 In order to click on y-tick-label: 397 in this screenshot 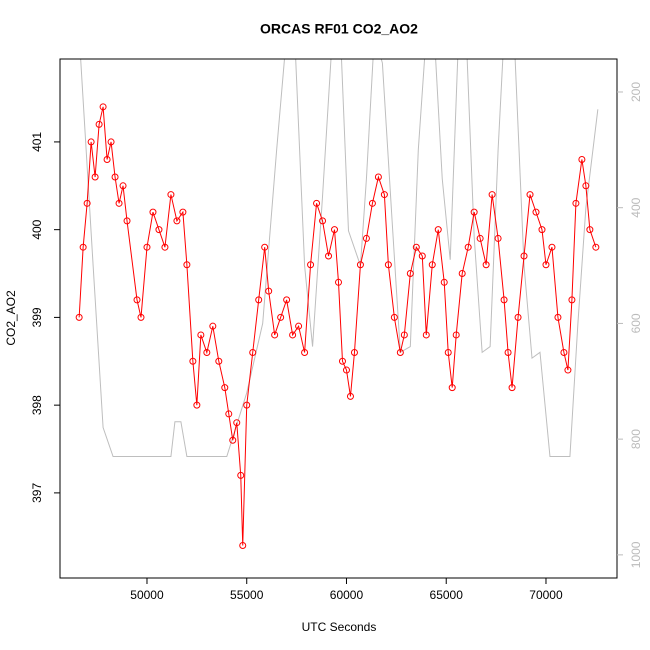, I will do `click(37, 493)`.